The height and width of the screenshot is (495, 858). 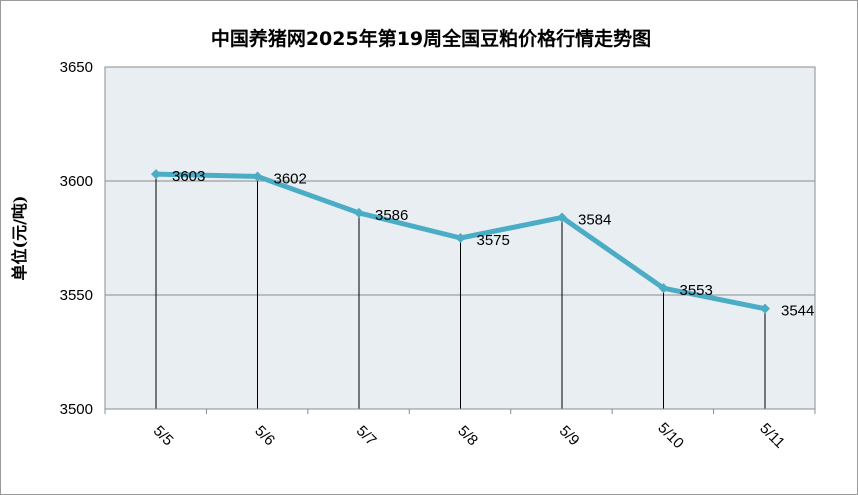 I want to click on data-label: 3602, so click(x=290, y=178).